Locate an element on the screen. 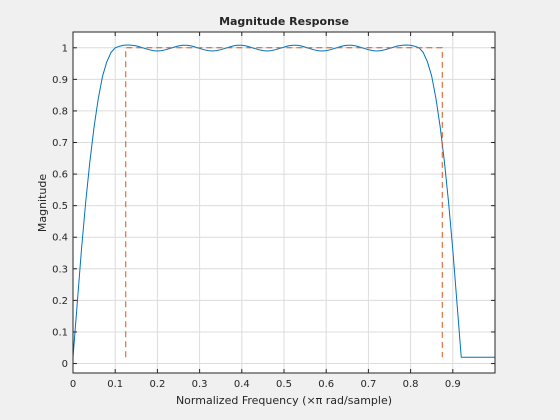  chart-title: Magnitude Response is located at coordinates (284, 21).